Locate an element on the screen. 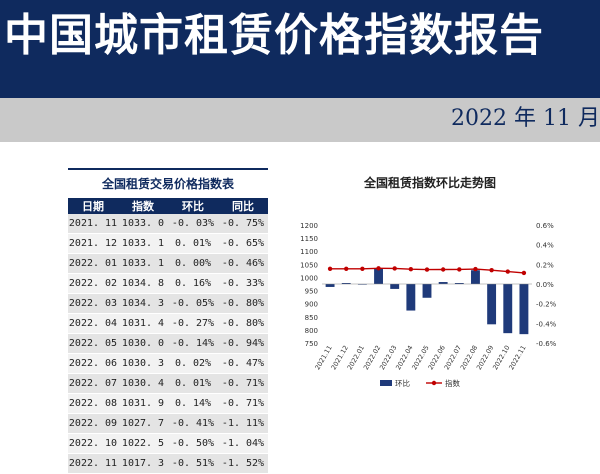  table-row: 2022. 10 1022. 5 -0. 50% -1. 04% is located at coordinates (168, 443).